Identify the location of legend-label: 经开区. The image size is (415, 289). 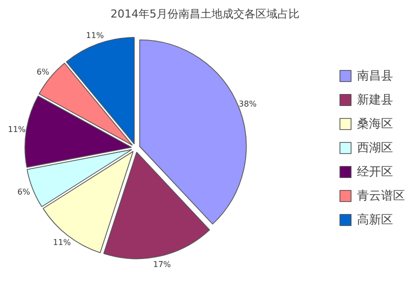
(375, 171).